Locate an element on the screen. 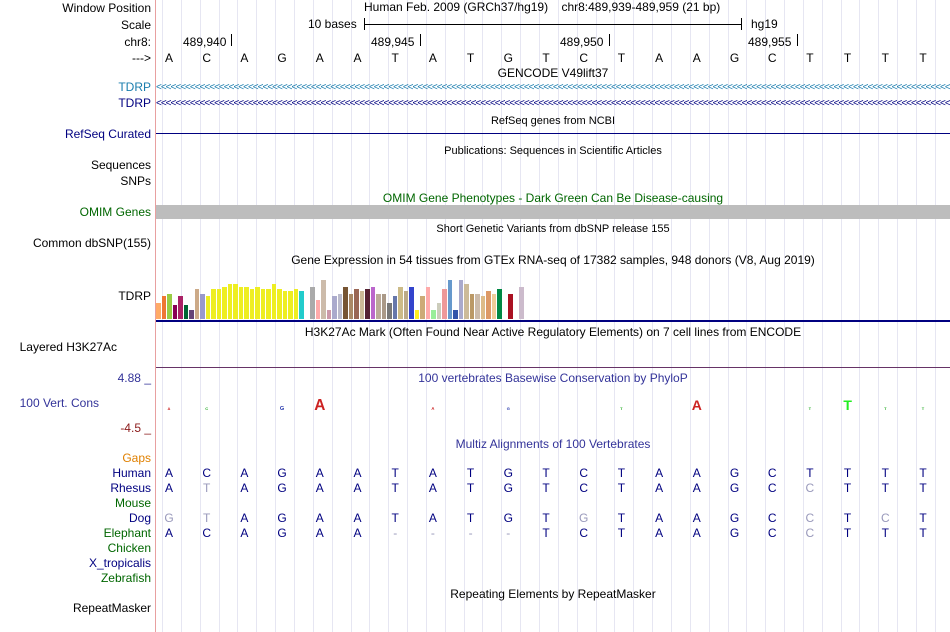  base-letter: A is located at coordinates (168, 58).